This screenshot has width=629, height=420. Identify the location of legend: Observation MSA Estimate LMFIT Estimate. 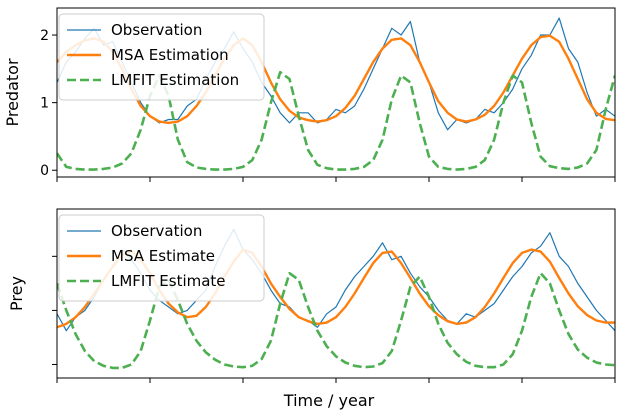
(161, 258).